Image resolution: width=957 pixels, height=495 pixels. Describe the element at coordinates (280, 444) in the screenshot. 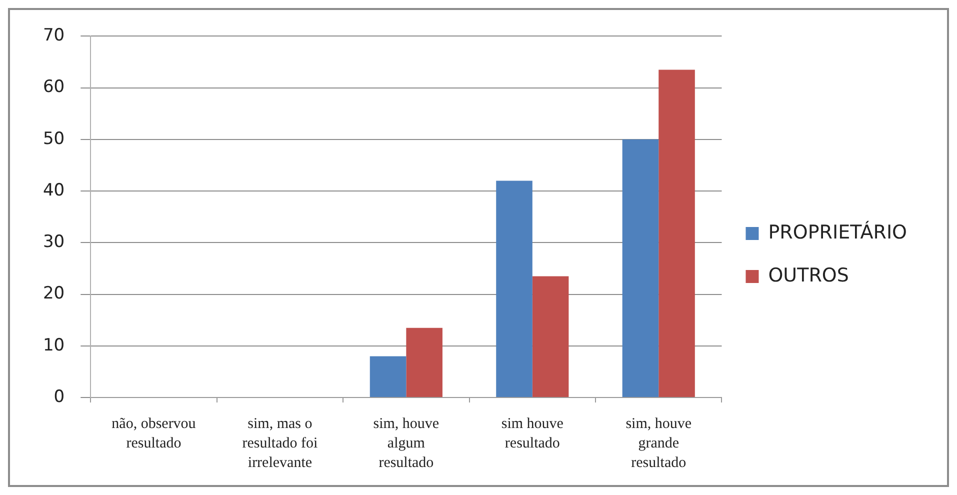

I see `x-tick-label: sim, mas o resultado foi irrelevante` at that location.